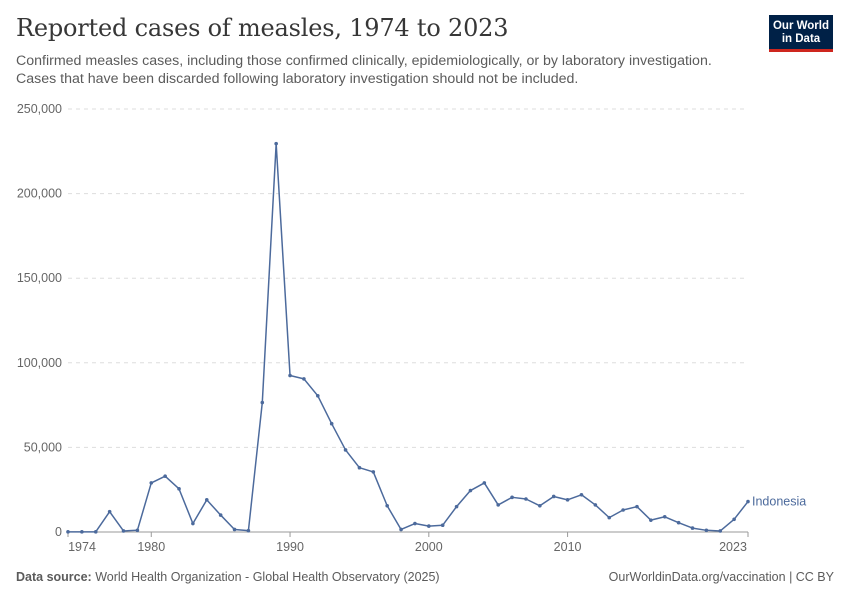 The width and height of the screenshot is (850, 600). Describe the element at coordinates (800, 26) in the screenshot. I see `logo-line-1: Our World` at that location.